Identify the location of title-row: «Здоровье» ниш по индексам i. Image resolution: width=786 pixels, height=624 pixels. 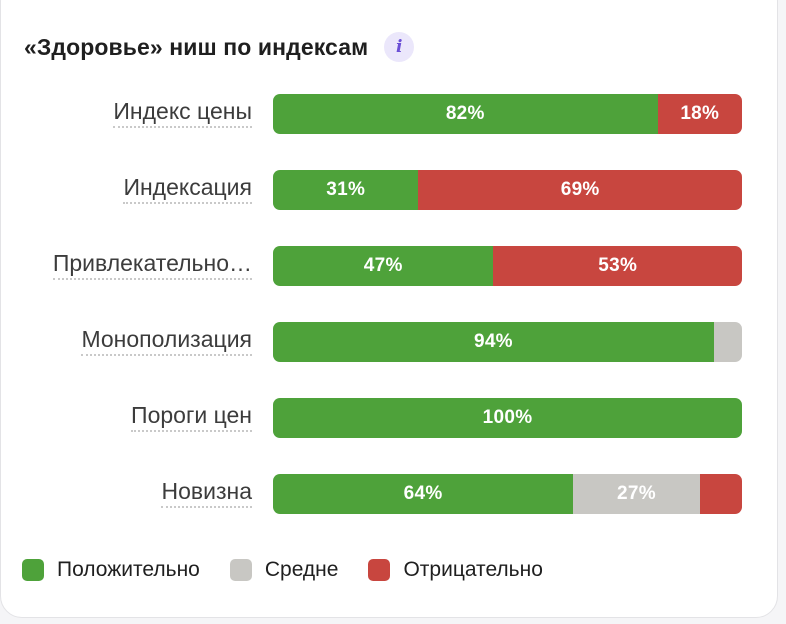
(219, 47).